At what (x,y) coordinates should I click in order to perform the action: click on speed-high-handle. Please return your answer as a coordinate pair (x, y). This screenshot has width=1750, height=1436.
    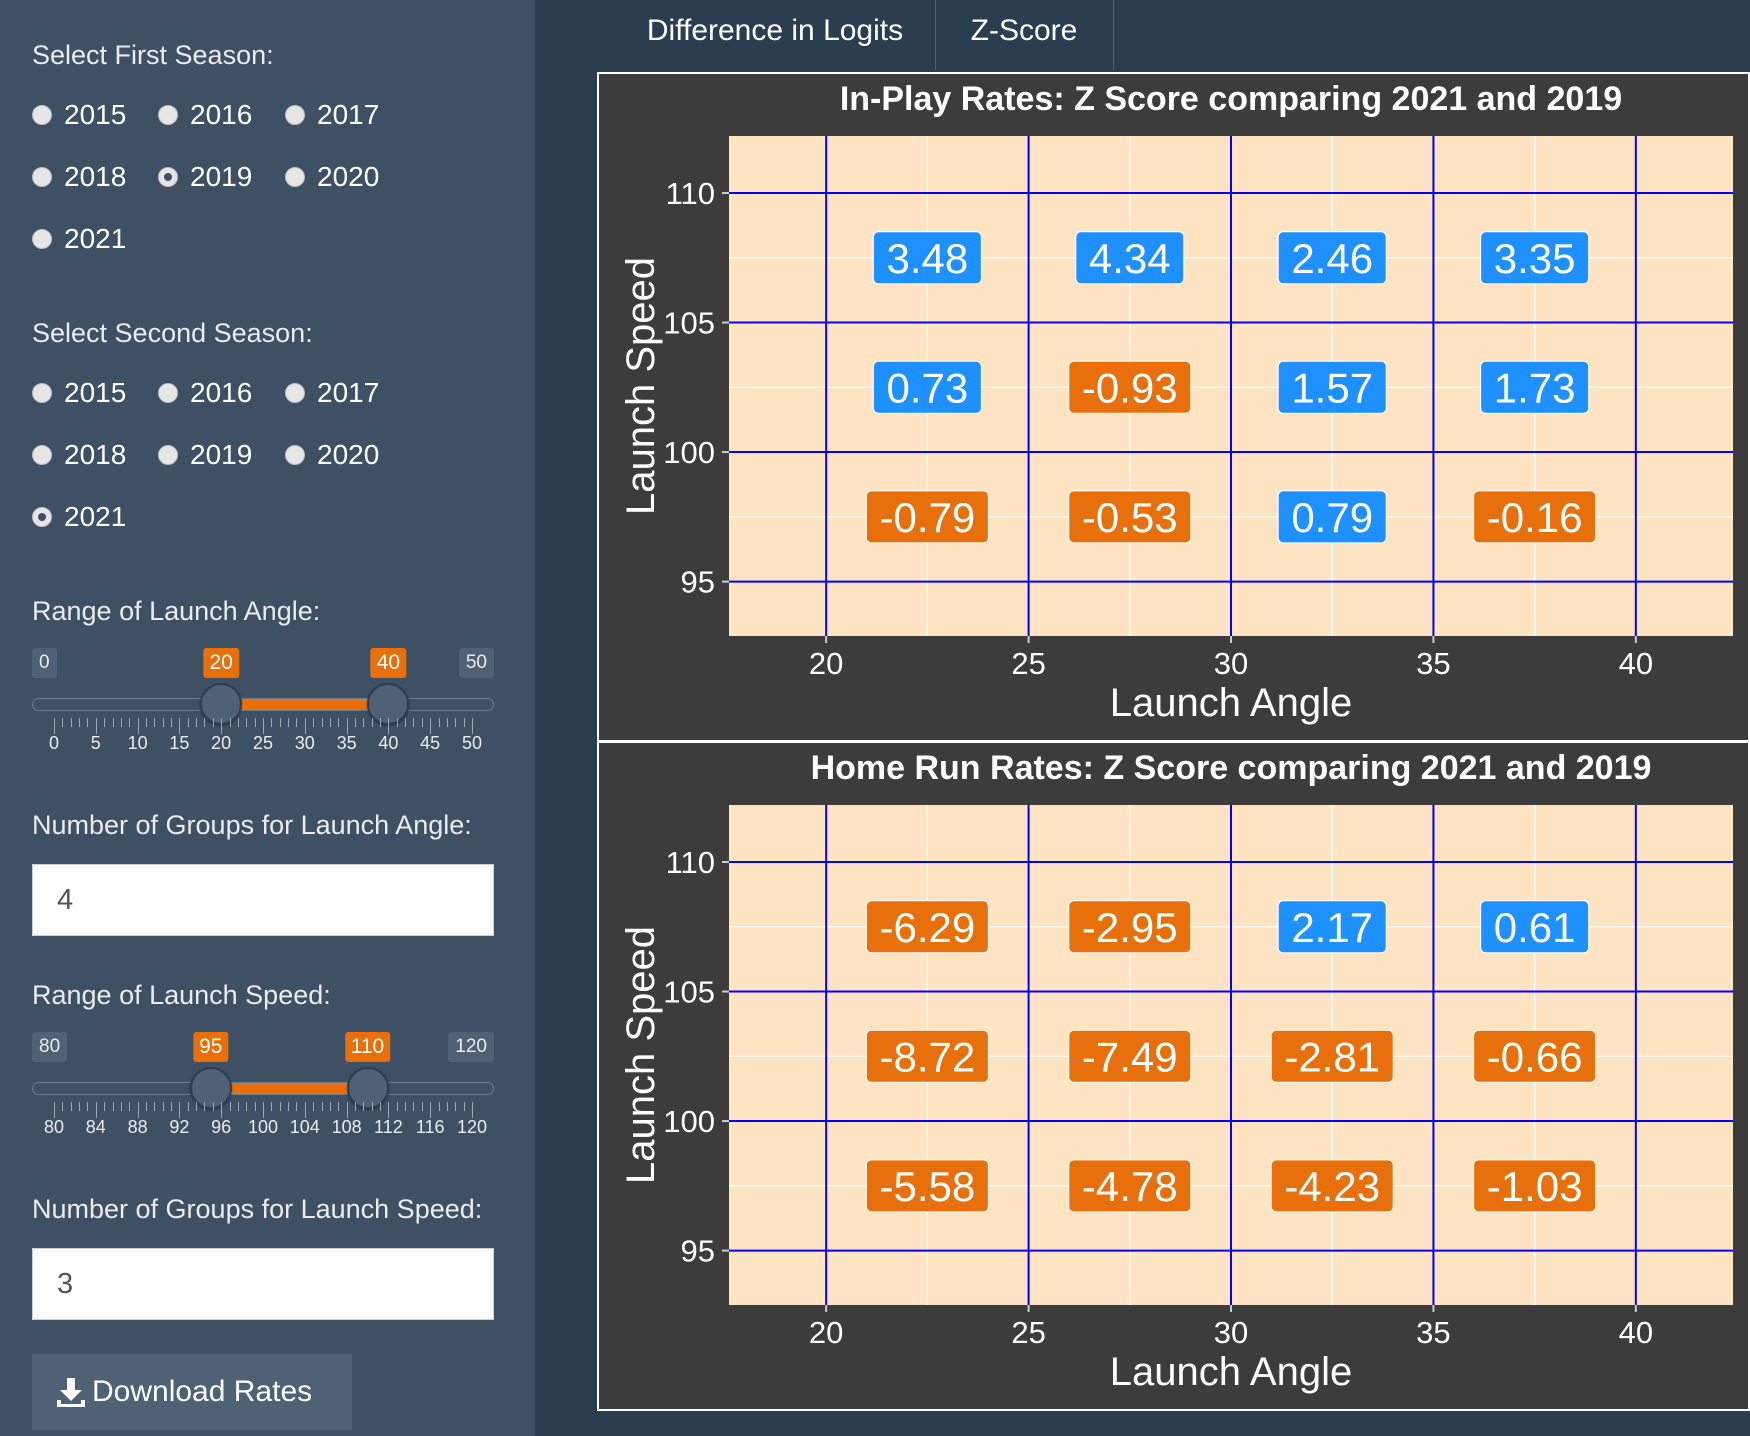
    Looking at the image, I should click on (367, 1088).